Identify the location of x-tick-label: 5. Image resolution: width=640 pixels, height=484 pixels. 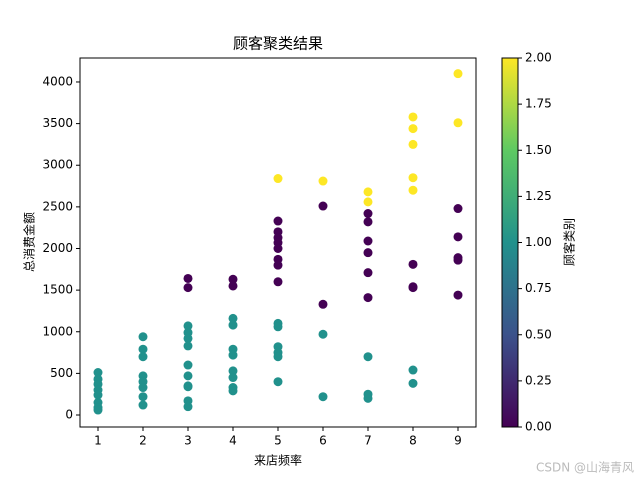
(278, 441).